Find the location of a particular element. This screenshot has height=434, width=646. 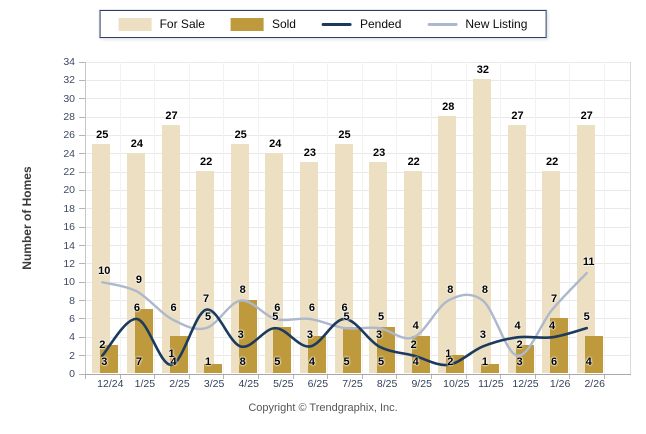

value-label: 28 is located at coordinates (448, 107).